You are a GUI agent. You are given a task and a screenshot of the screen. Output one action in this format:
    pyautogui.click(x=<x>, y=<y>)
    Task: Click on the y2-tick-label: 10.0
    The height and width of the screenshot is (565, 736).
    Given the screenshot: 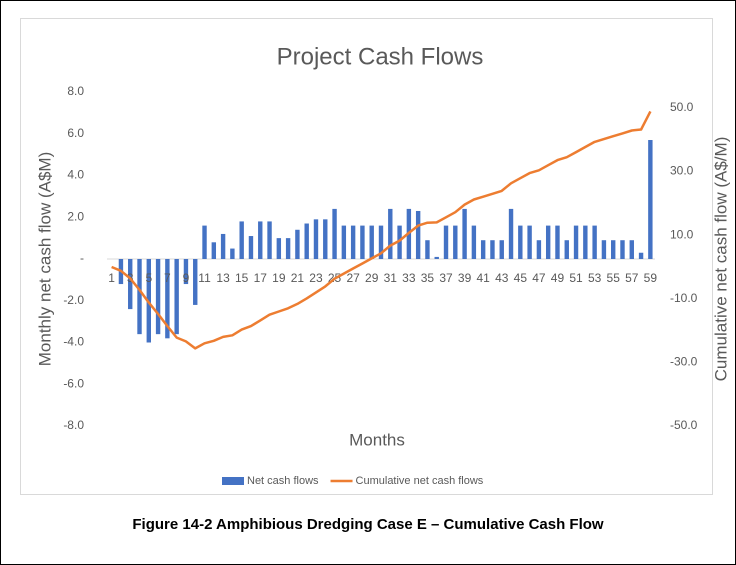 What is the action you would take?
    pyautogui.click(x=682, y=234)
    